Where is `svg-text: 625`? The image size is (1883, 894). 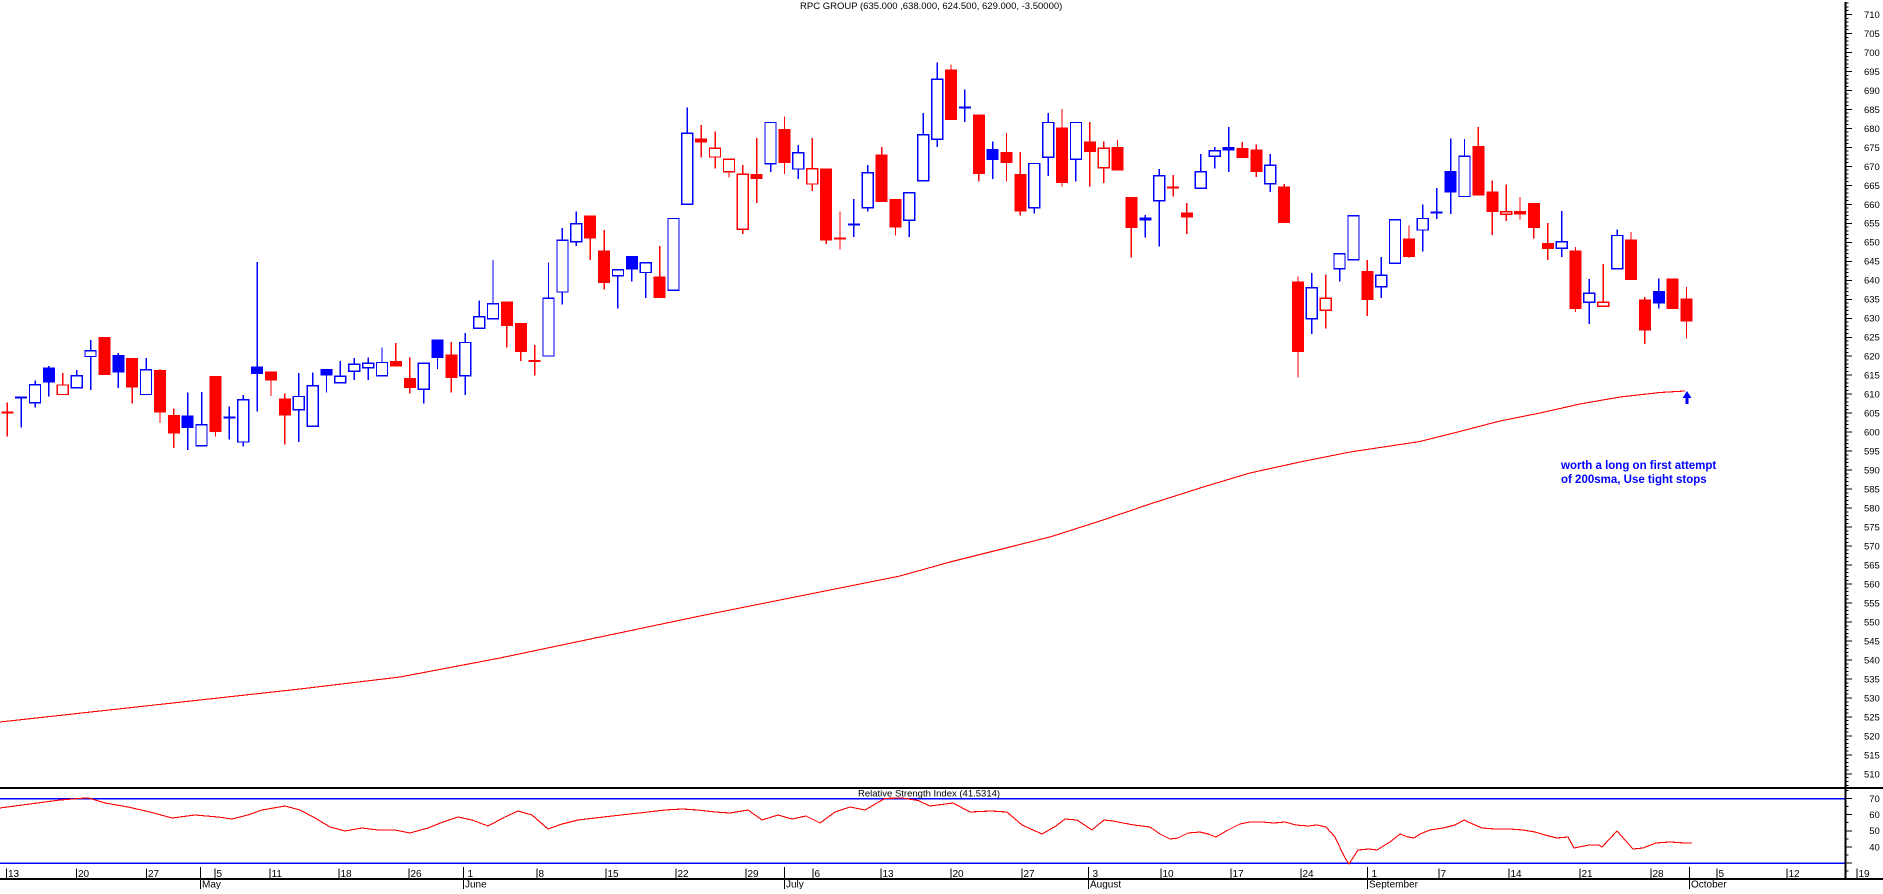
svg-text: 625 is located at coordinates (1872, 338).